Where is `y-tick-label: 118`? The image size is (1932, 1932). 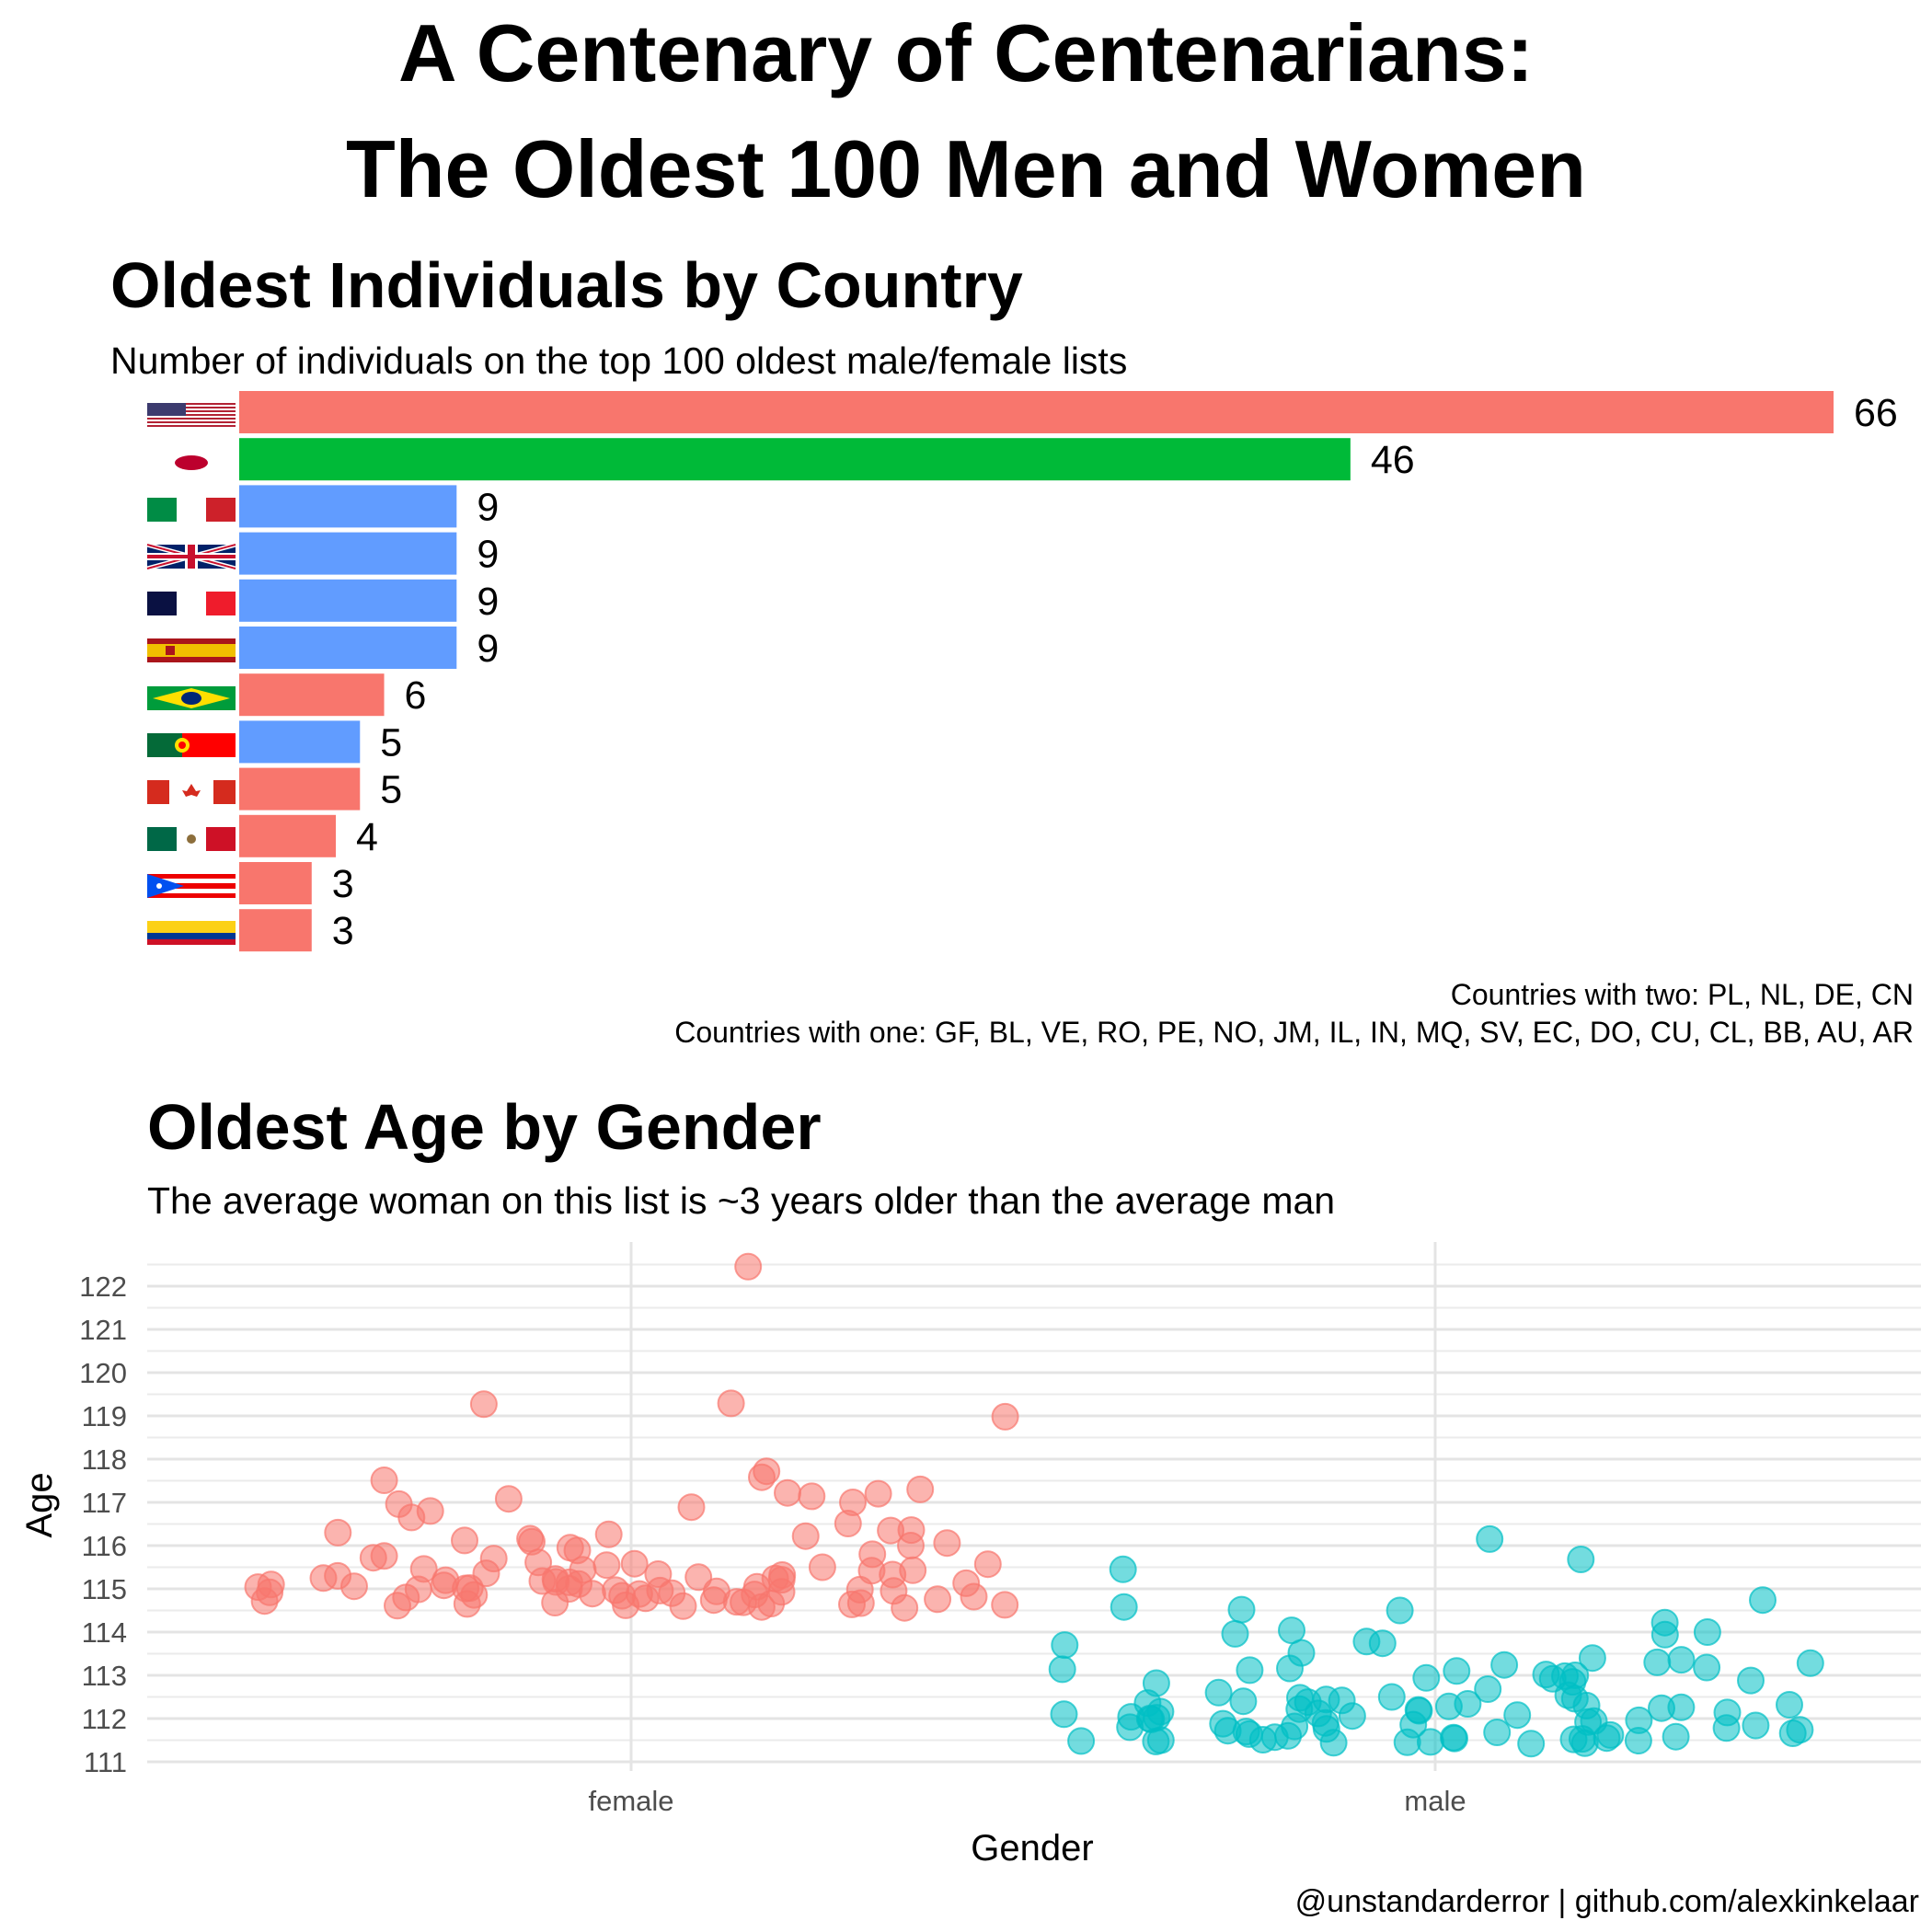
y-tick-label: 118 is located at coordinates (104, 1459).